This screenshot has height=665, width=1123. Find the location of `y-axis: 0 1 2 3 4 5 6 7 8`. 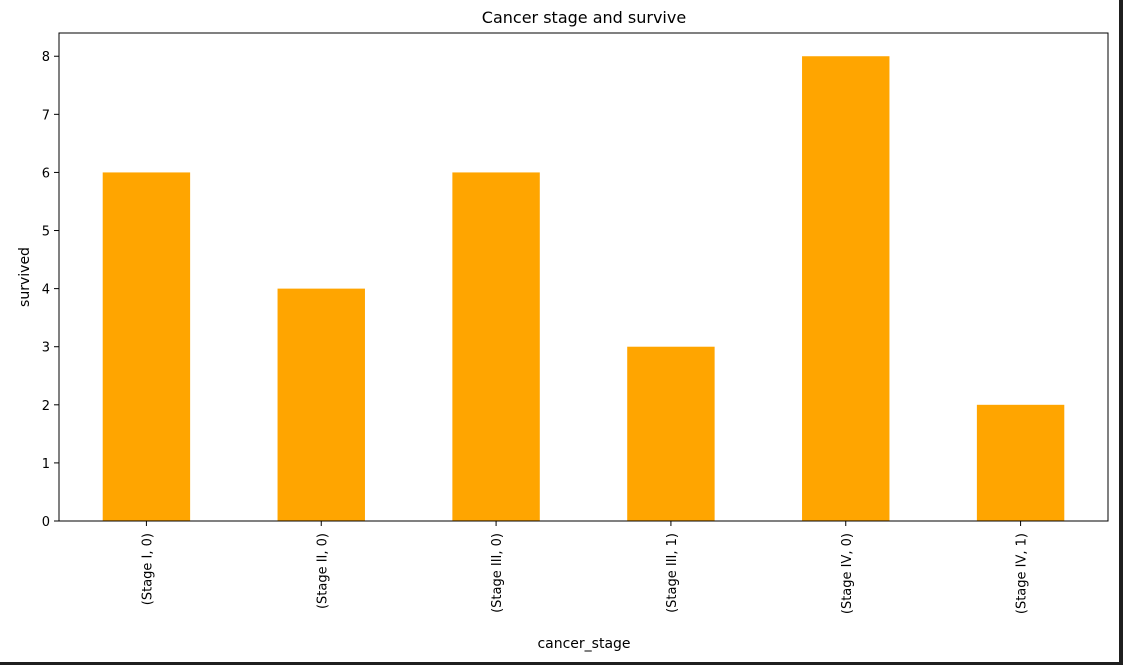

y-axis: 0 1 2 3 4 5 6 7 8 is located at coordinates (50, 290).